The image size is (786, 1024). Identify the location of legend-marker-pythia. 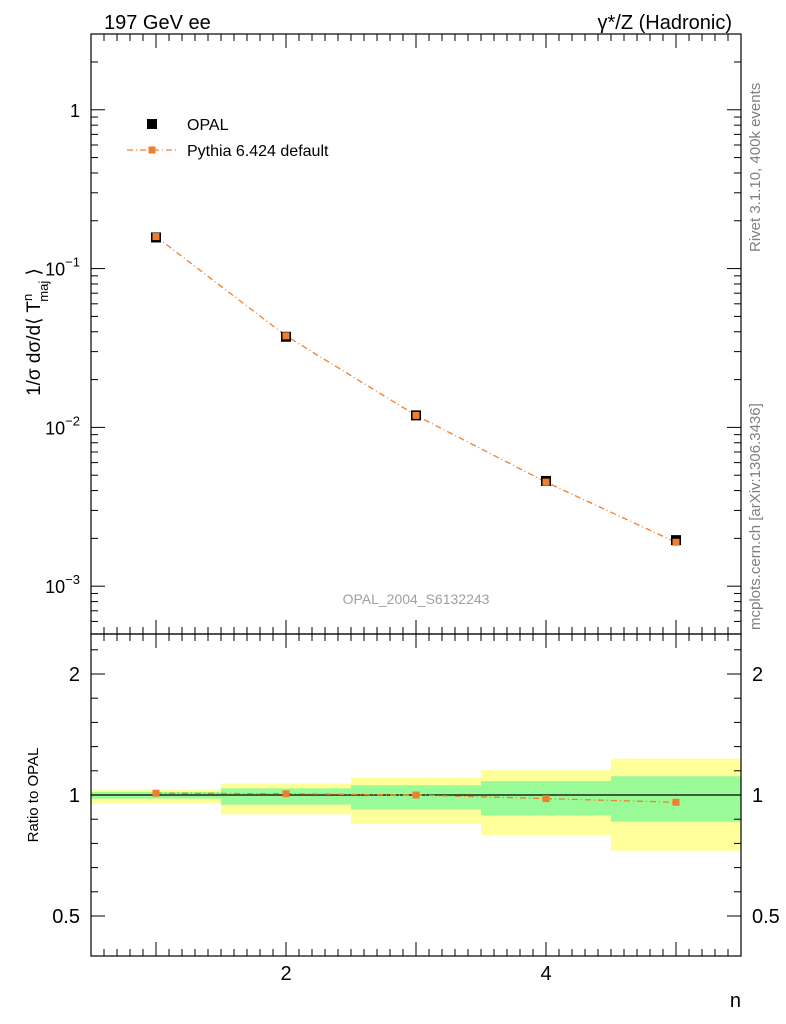
(152, 150).